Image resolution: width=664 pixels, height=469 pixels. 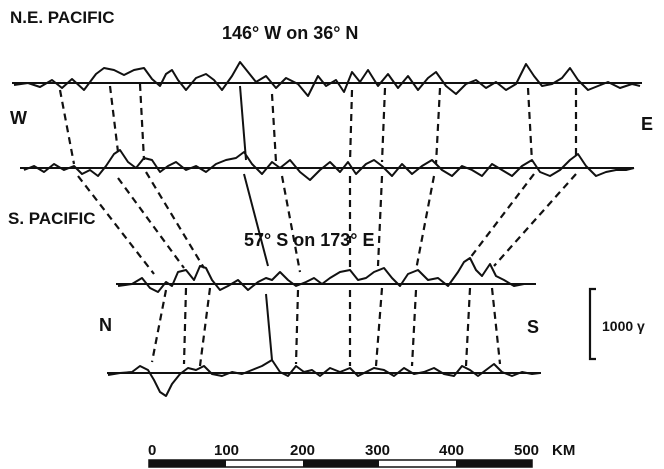 What do you see at coordinates (451, 450) in the screenshot?
I see `scale-tick-label: 400` at bounding box center [451, 450].